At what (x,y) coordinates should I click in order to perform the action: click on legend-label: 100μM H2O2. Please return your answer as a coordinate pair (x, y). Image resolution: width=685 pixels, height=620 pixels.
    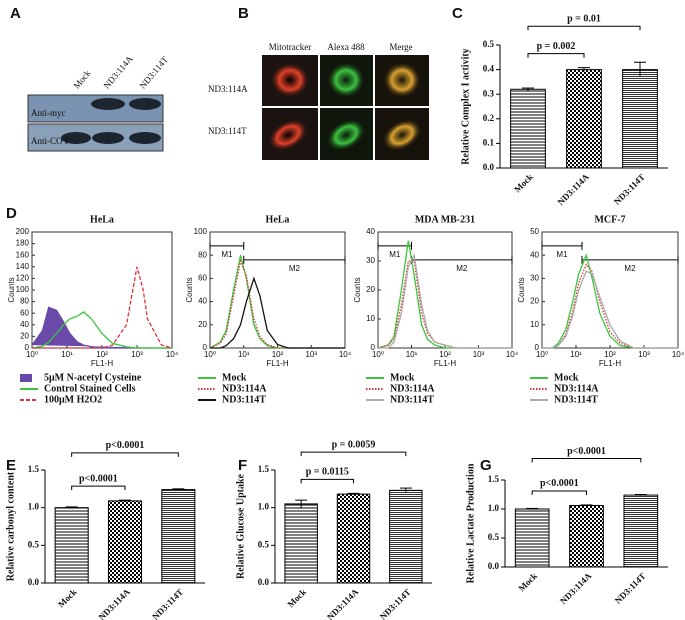
    Looking at the image, I should click on (73, 399).